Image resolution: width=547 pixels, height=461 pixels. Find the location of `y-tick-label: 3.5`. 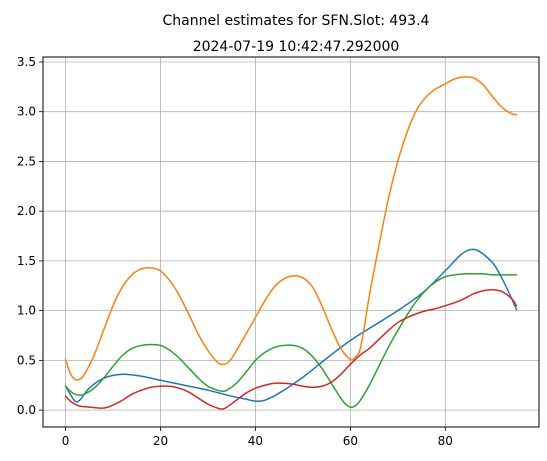

y-tick-label: 3.5 is located at coordinates (26, 62).